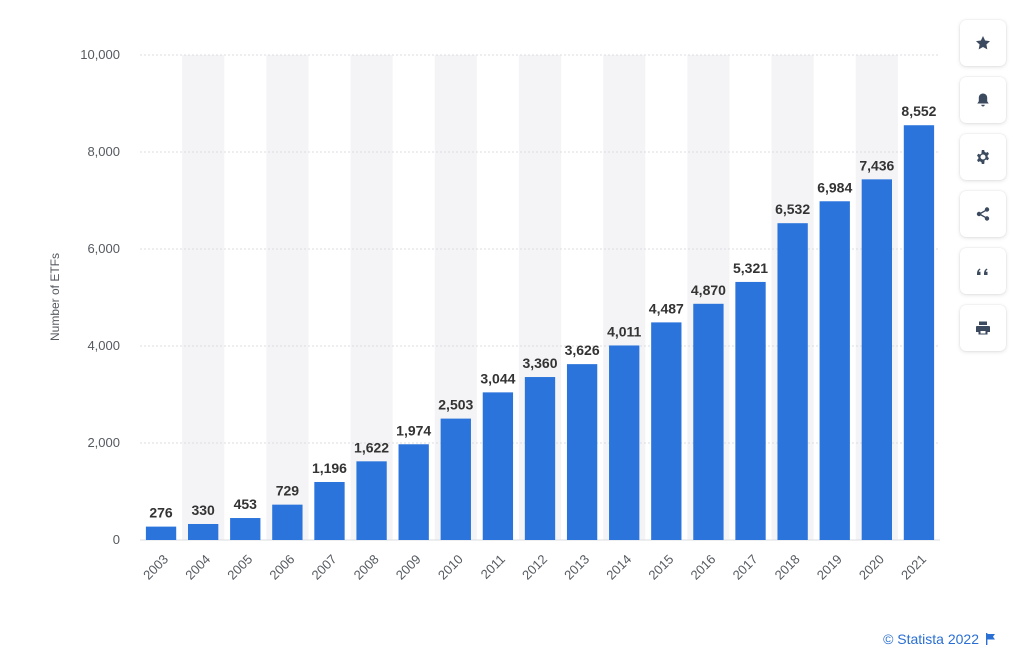  Describe the element at coordinates (116, 539) in the screenshot. I see `y-tick-label: 0` at that location.